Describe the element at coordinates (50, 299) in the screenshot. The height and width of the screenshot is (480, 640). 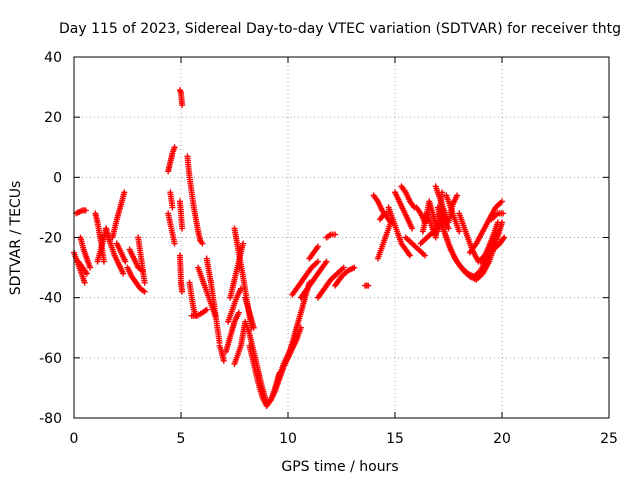
I see `y-tick-label: -40` at that location.